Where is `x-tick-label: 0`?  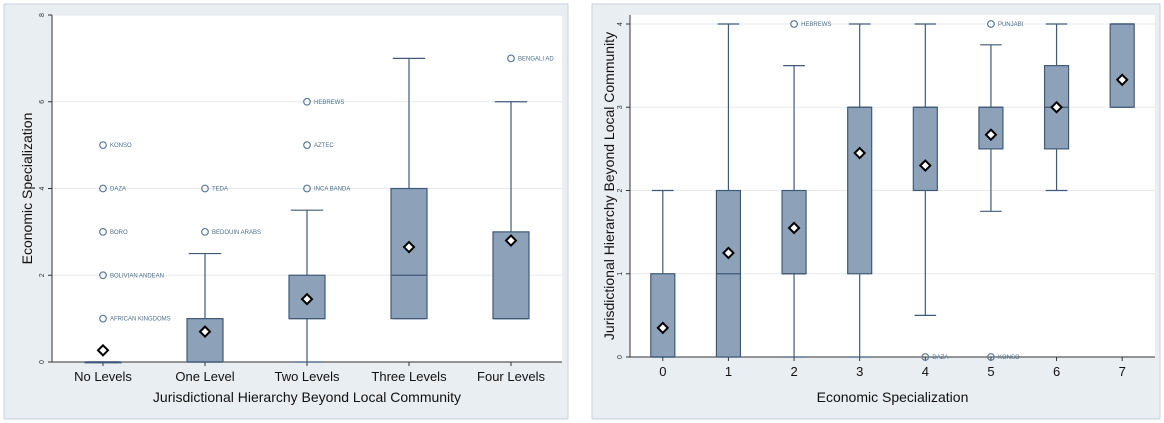 x-tick-label: 0 is located at coordinates (662, 371).